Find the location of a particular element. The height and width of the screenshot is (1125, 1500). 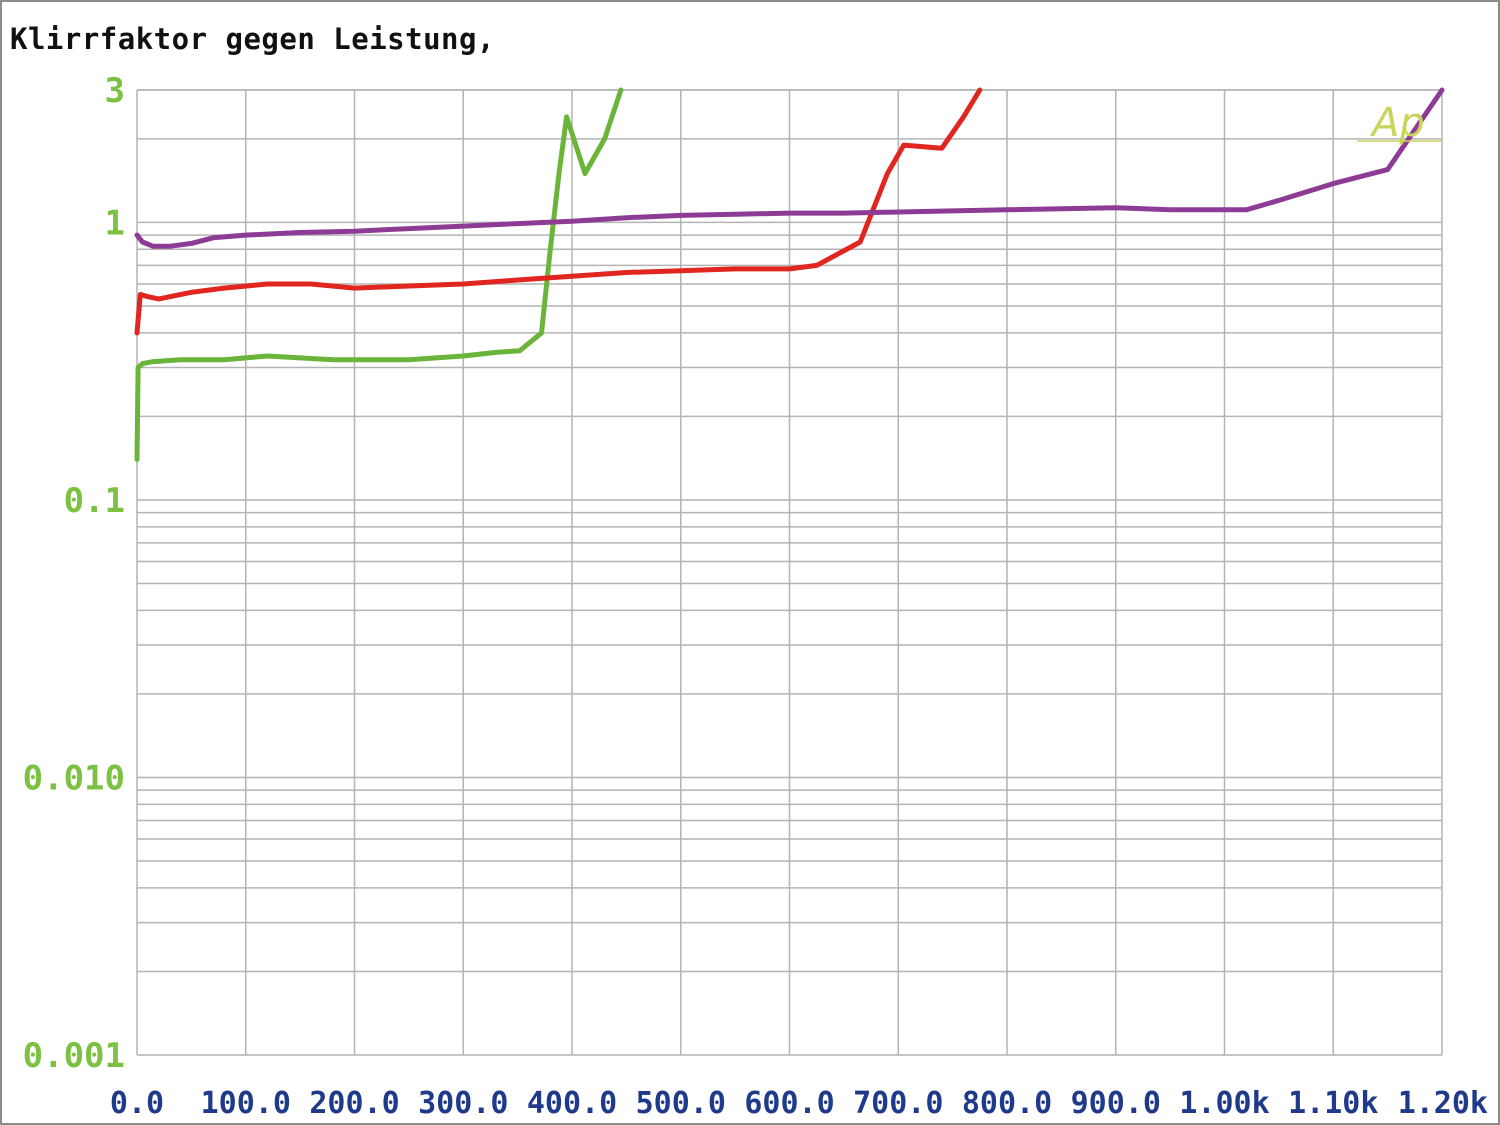

y-tick-label: 3 is located at coordinates (115, 91).